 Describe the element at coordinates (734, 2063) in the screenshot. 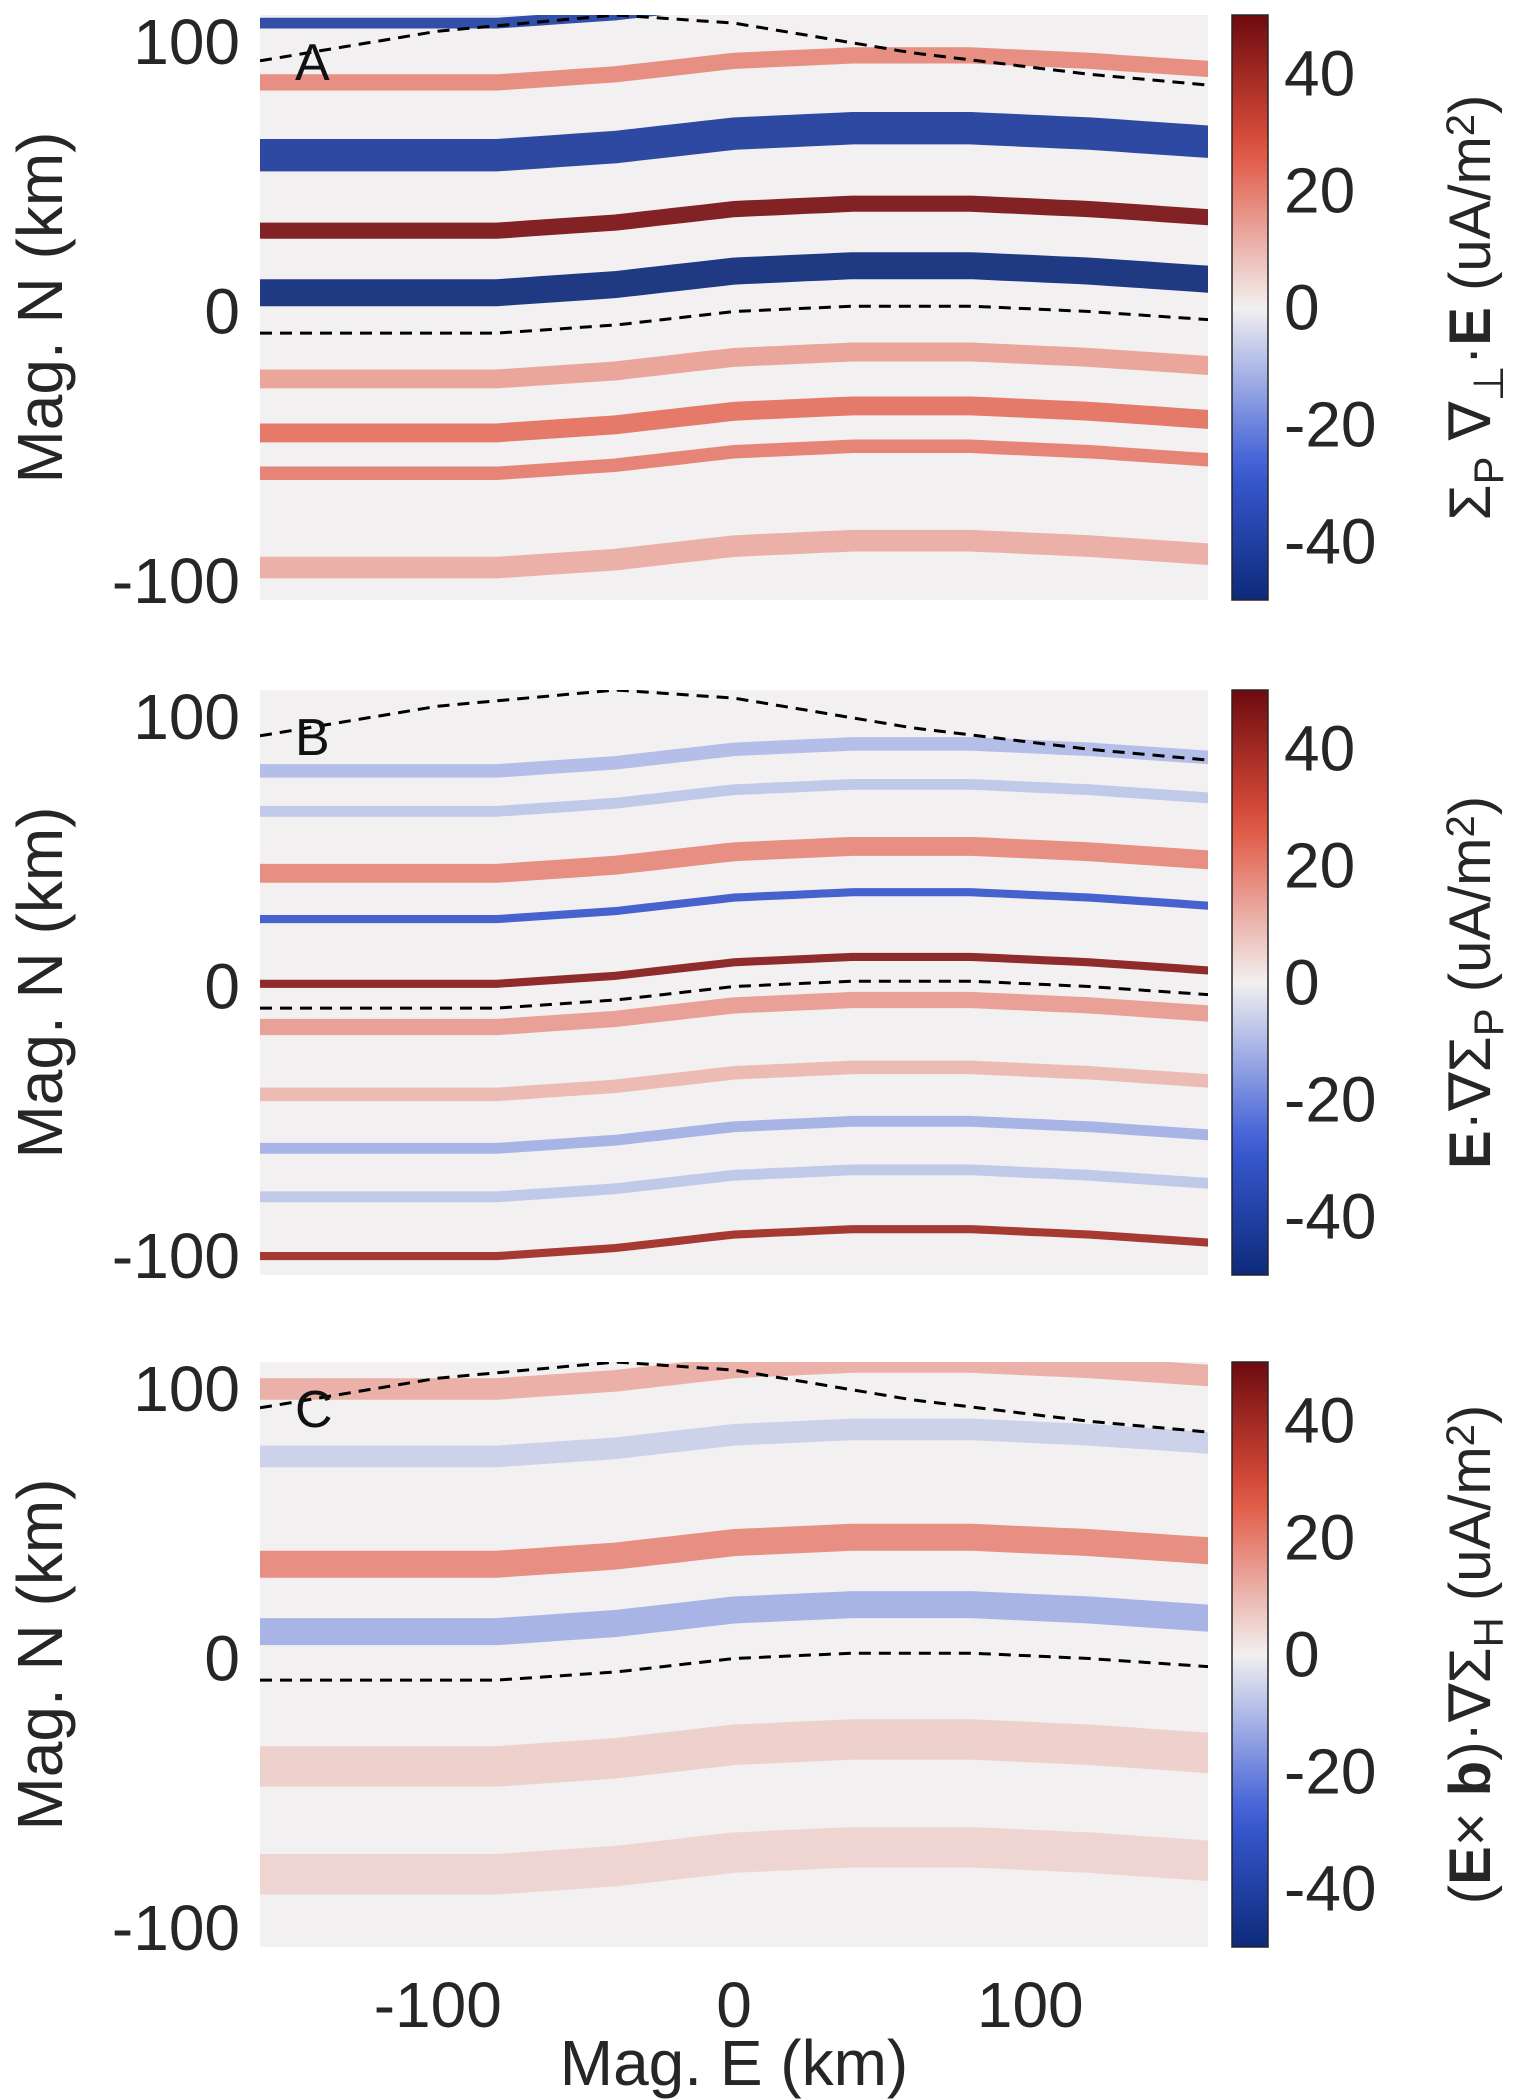

I see `x-axis-label: Mag. E (km)` at that location.